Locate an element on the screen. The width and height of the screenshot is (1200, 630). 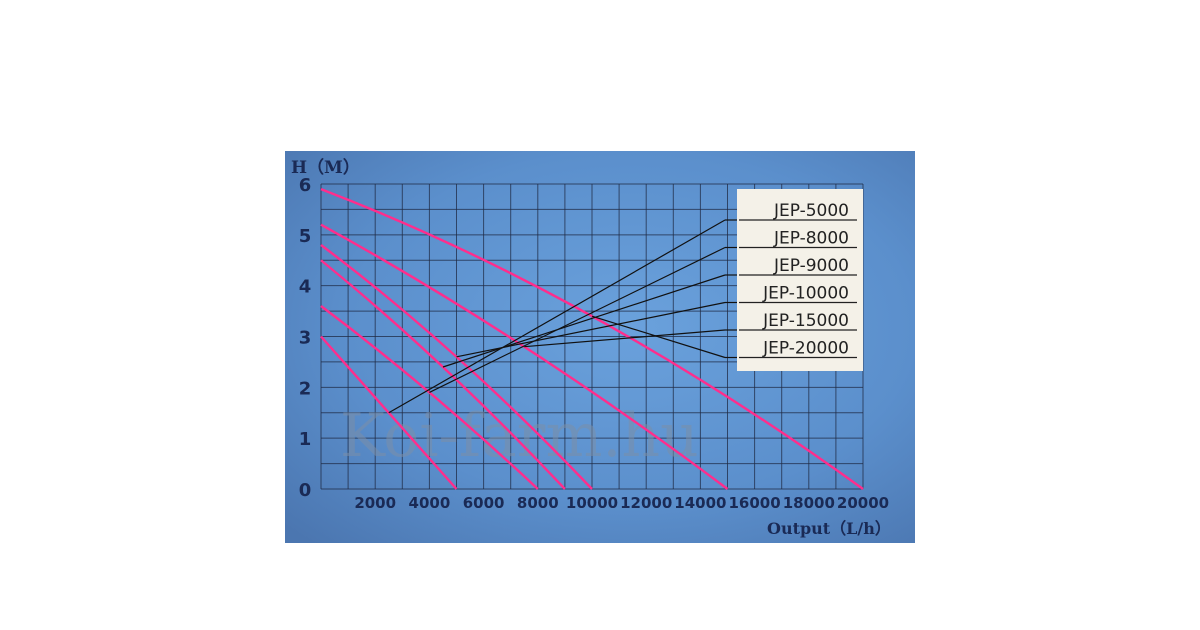
x-tick-label: 18000 is located at coordinates (809, 503).